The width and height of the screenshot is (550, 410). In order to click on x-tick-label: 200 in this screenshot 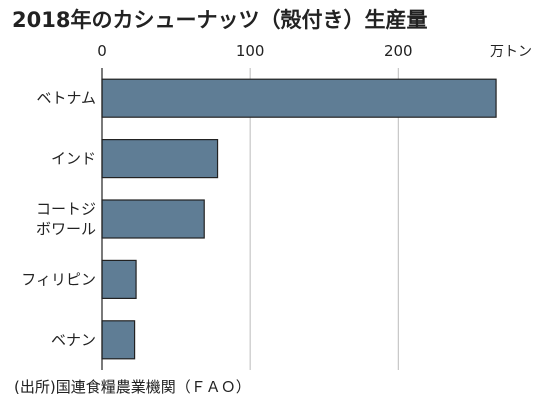, I will do `click(398, 51)`.